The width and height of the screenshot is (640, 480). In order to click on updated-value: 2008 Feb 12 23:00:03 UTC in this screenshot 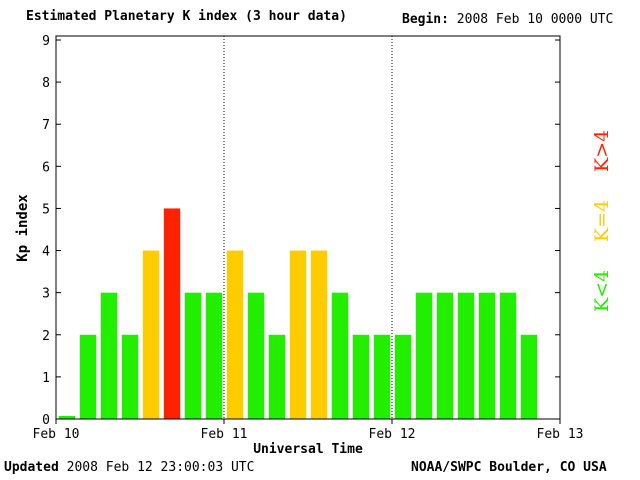, I will do `click(160, 467)`.